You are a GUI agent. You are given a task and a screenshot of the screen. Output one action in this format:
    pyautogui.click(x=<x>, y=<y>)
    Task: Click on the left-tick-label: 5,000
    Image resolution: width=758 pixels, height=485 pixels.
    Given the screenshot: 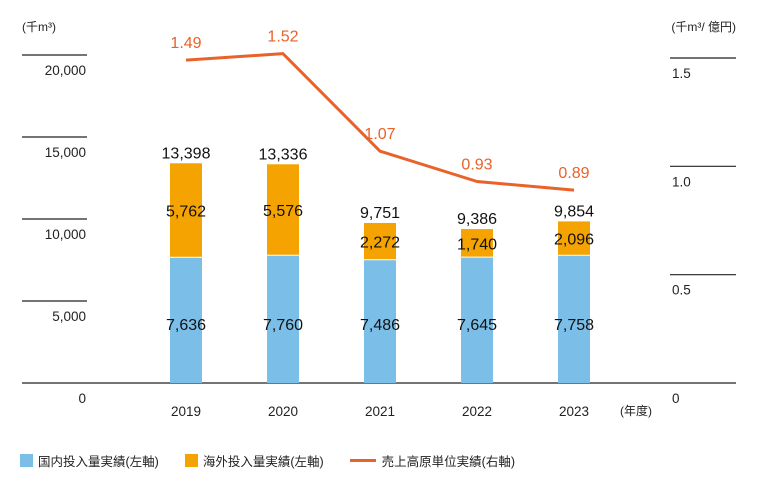 What is the action you would take?
    pyautogui.click(x=69, y=316)
    